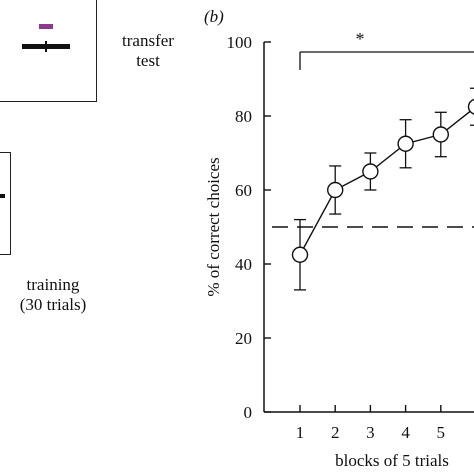 The width and height of the screenshot is (474, 474). What do you see at coordinates (240, 42) in the screenshot?
I see `y-tick-label: 100` at bounding box center [240, 42].